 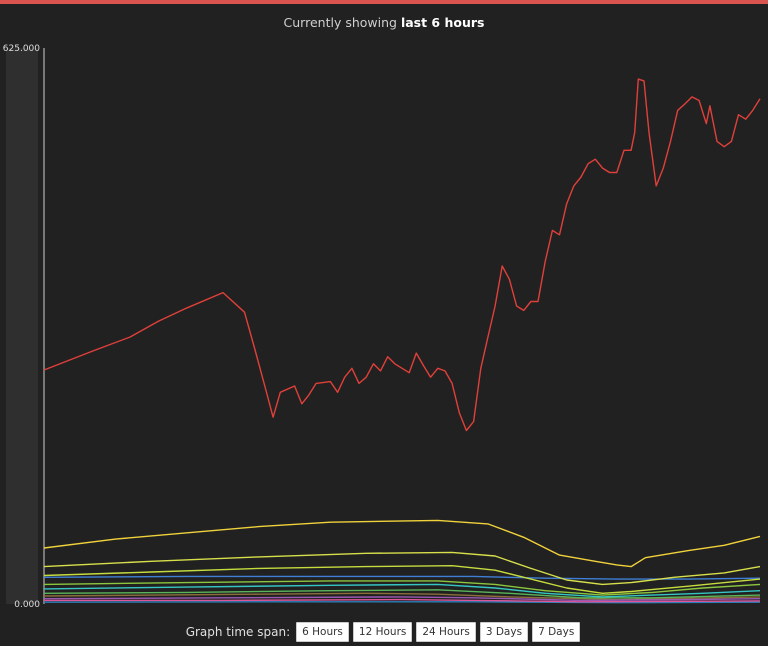 What do you see at coordinates (504, 632) in the screenshot?
I see `span-3-days-button: 3 Days` at bounding box center [504, 632].